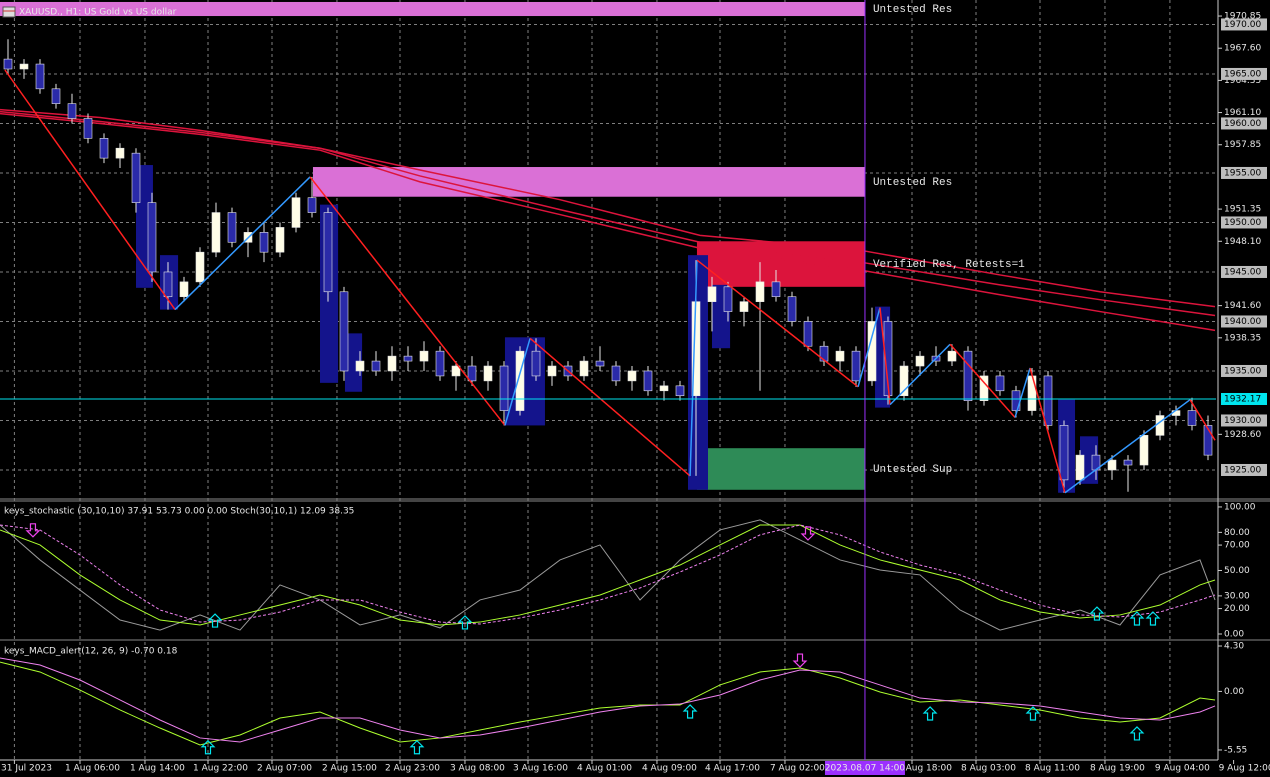  Describe the element at coordinates (588, 182) in the screenshot. I see `zone` at that location.